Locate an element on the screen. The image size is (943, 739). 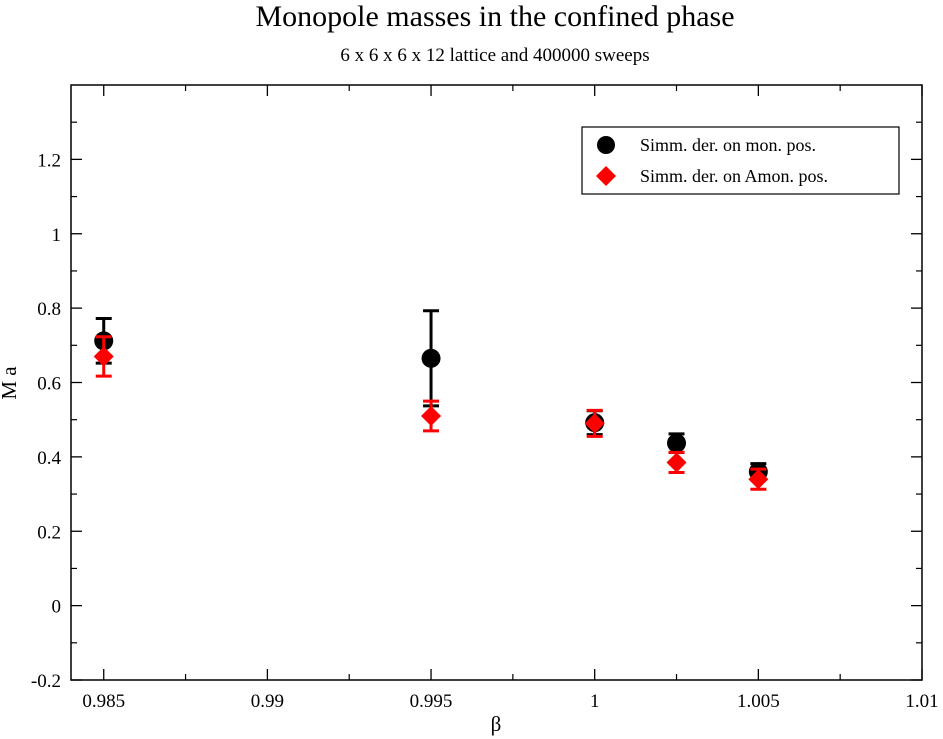
x-tick-label: 0.985 is located at coordinates (103, 701).